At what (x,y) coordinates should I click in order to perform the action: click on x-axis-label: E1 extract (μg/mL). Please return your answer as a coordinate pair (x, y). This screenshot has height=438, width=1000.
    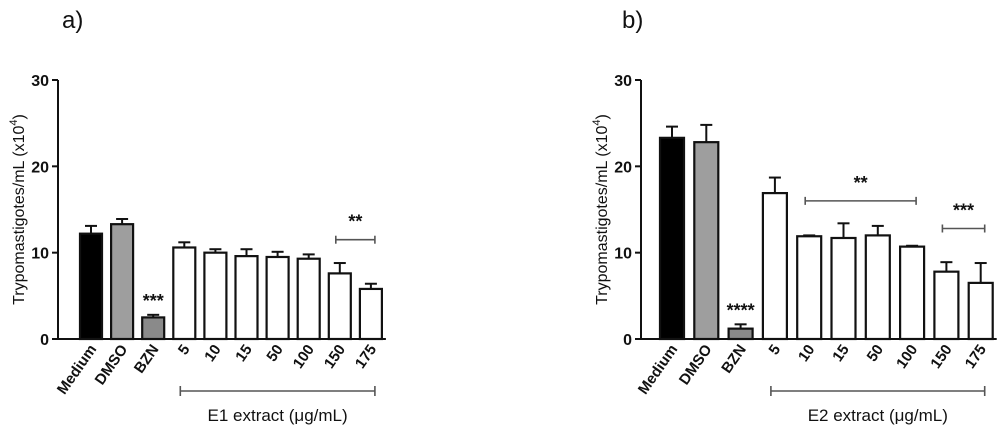
    Looking at the image, I should click on (278, 415).